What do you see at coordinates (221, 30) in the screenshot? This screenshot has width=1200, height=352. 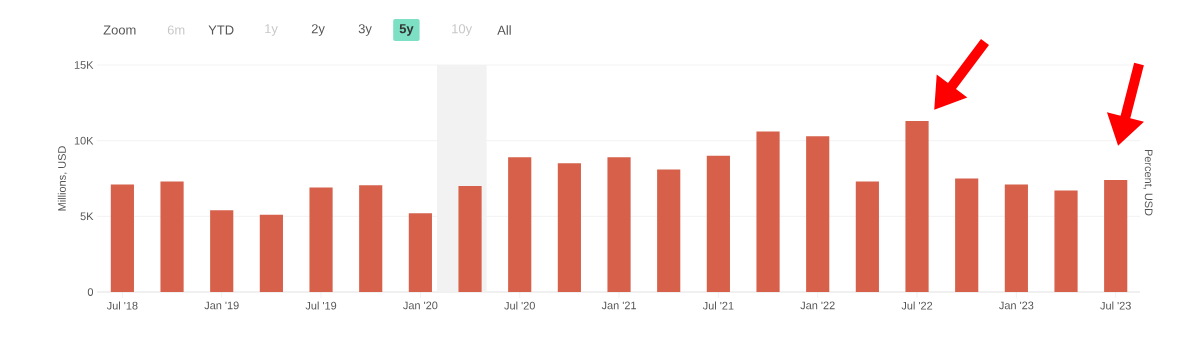 I see `text: YTD` at bounding box center [221, 30].